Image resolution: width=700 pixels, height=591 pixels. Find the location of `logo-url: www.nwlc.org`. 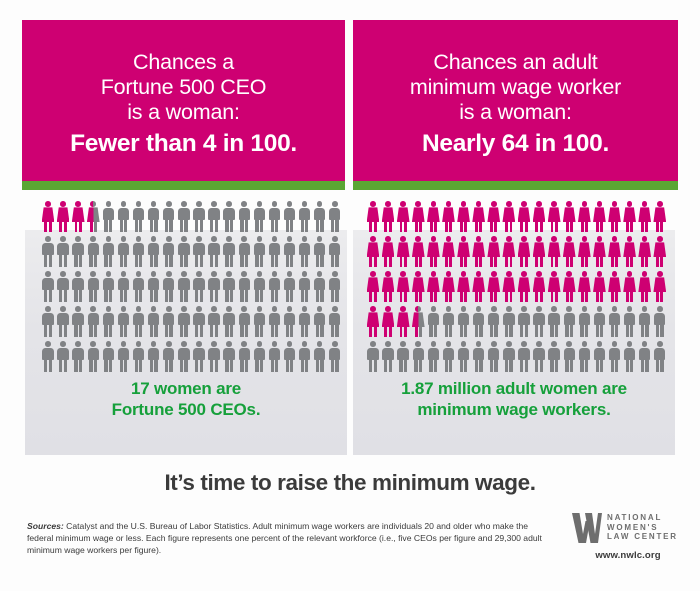

logo-url: www.nwlc.org is located at coordinates (628, 555).